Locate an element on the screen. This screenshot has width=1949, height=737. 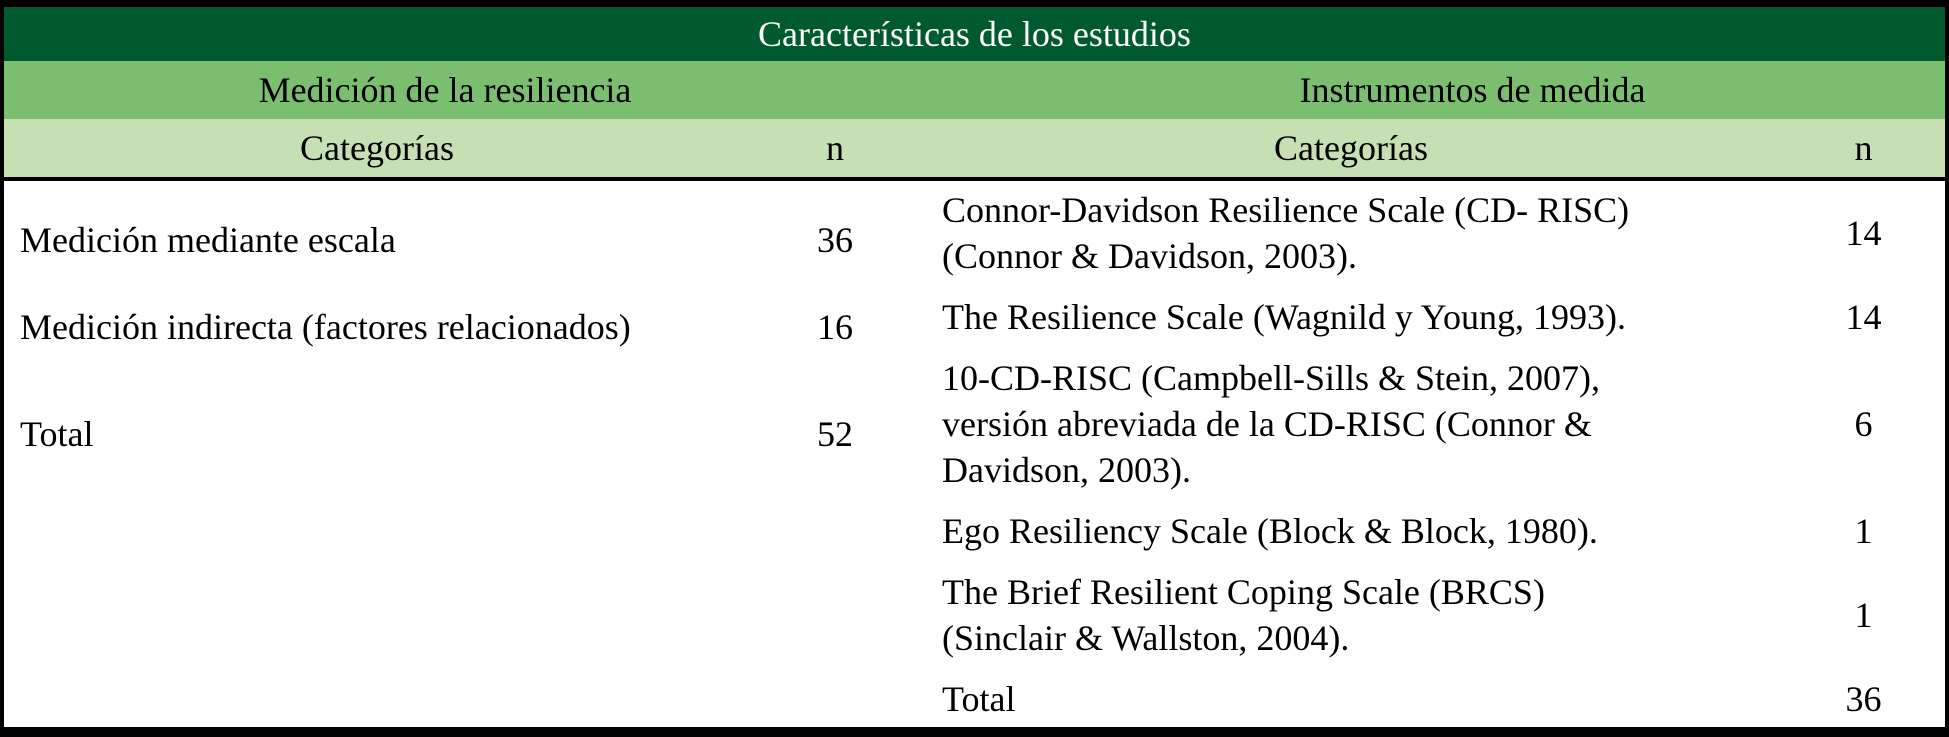
column-header-categorias-left: Categorías is located at coordinates (377, 148).